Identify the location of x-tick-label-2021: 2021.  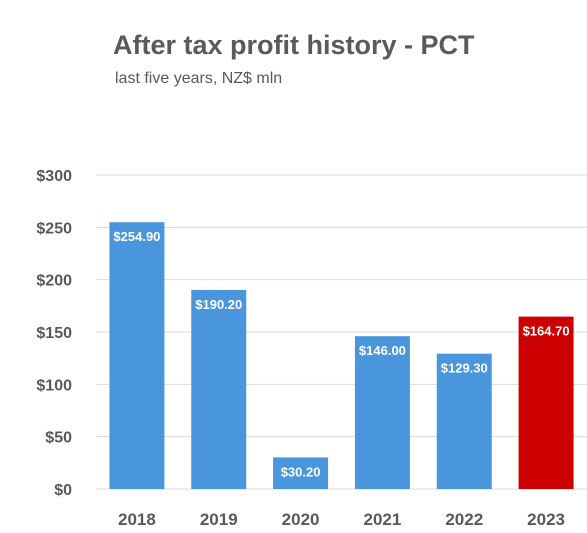
(383, 519).